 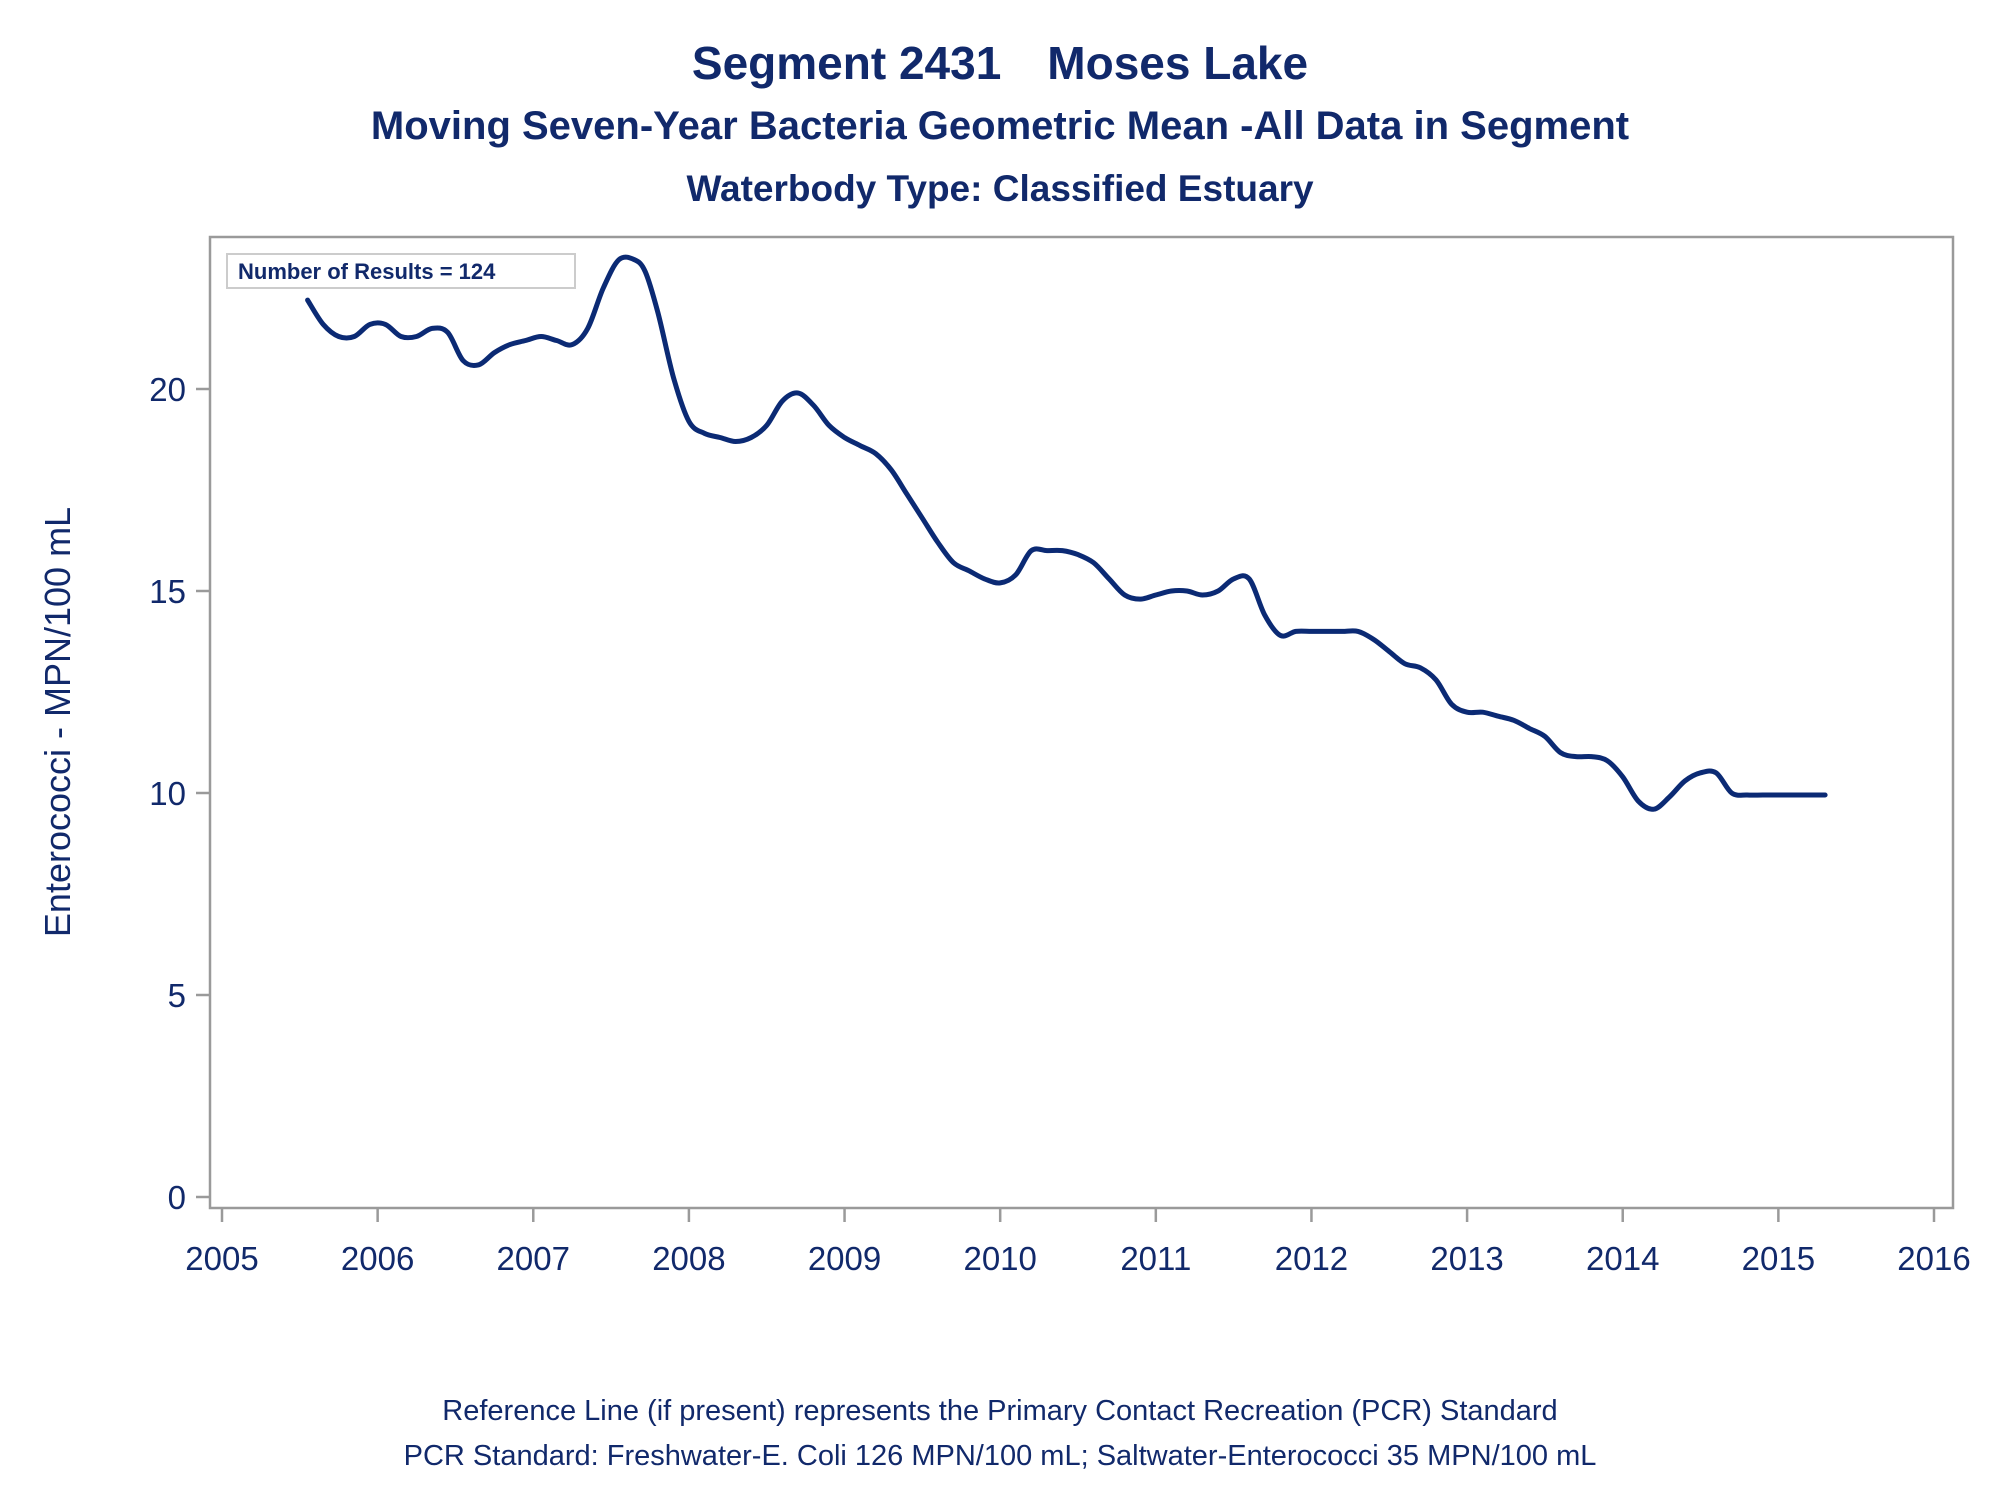 What do you see at coordinates (533, 1258) in the screenshot?
I see `x-tick-label: 2007` at bounding box center [533, 1258].